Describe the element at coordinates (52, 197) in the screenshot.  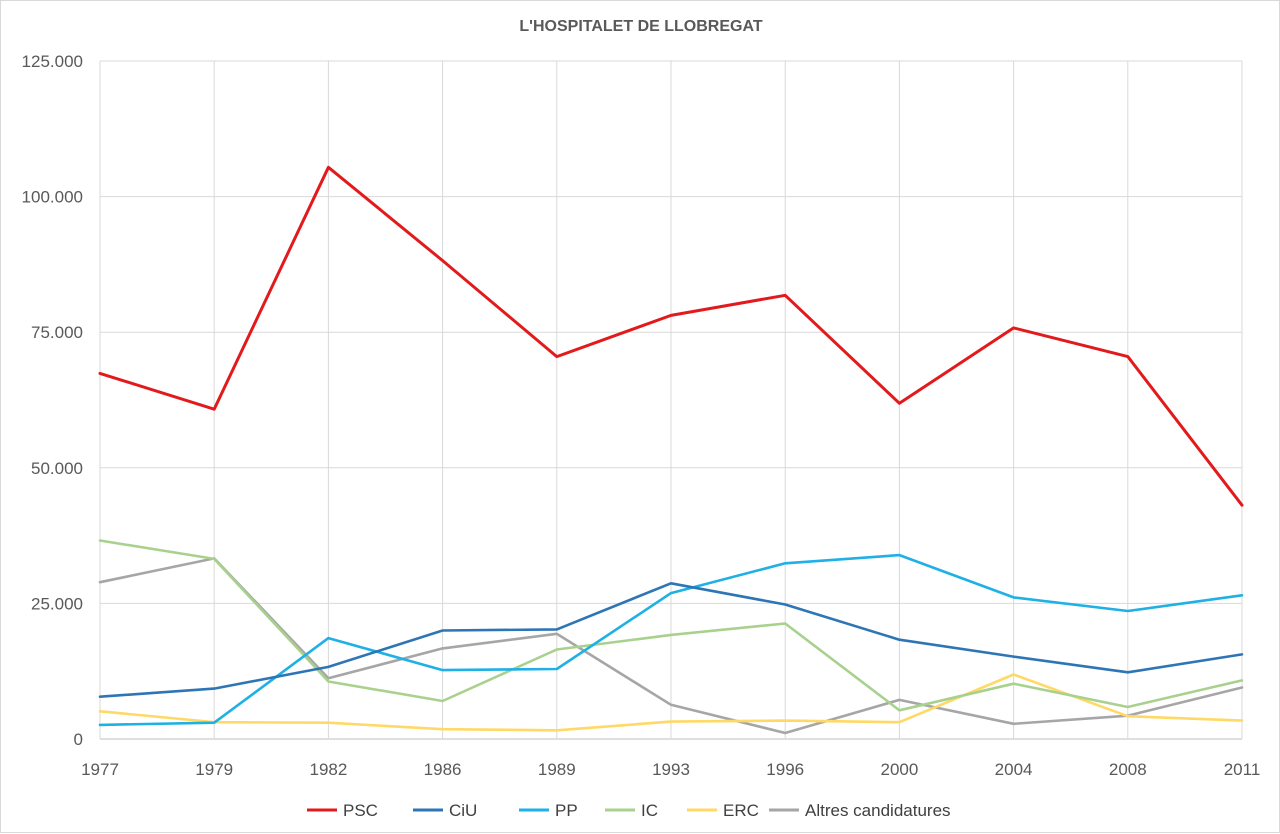
I see `y-tick-label: 100.000` at that location.